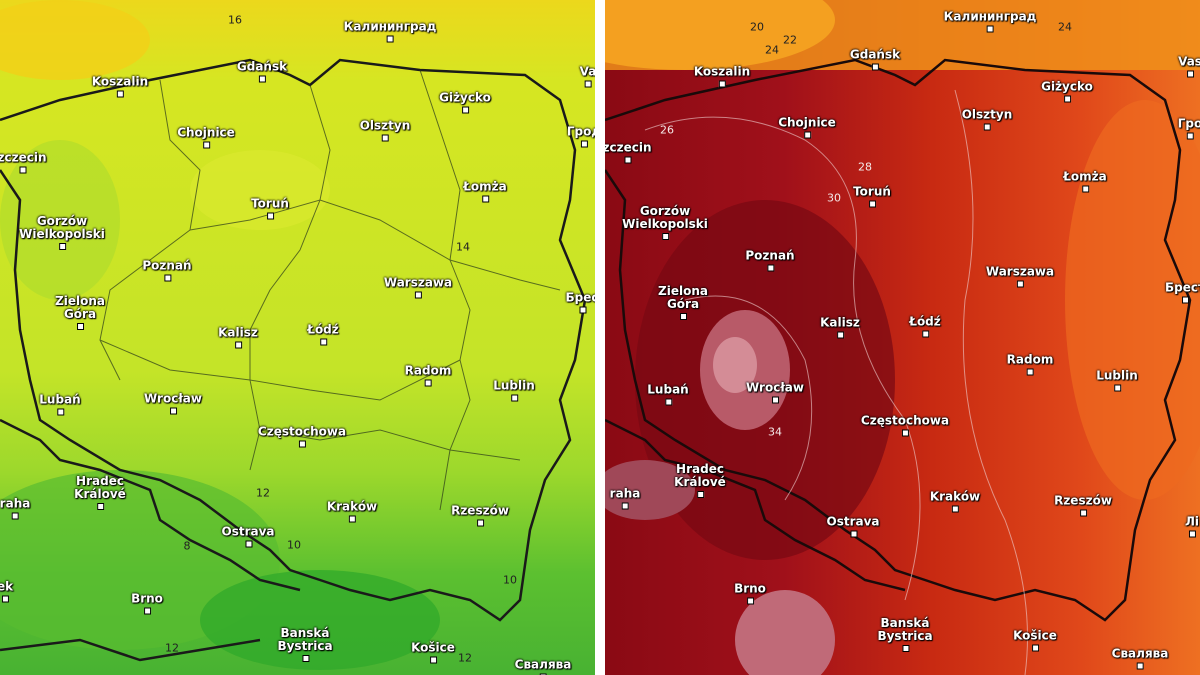  Describe the element at coordinates (834, 198) in the screenshot. I see `isotherm-label: 30` at that location.